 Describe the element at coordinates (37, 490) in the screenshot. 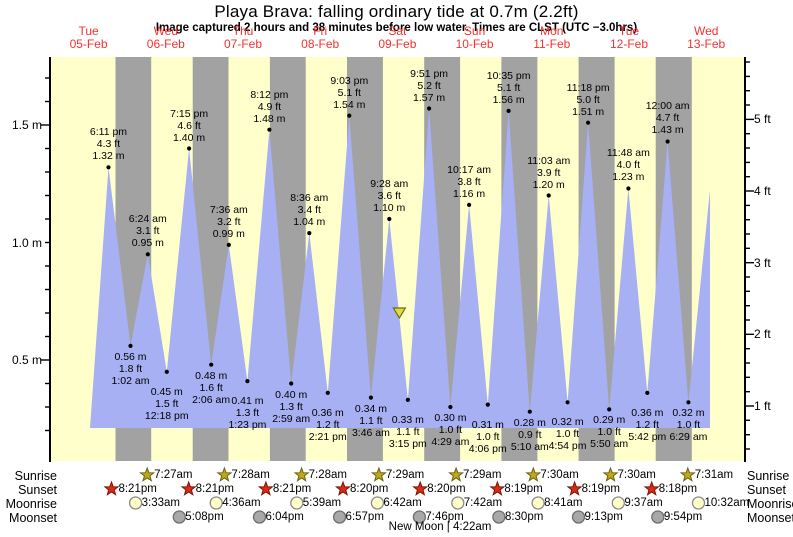

I see `row-label-sunset-left: Sunset` at that location.